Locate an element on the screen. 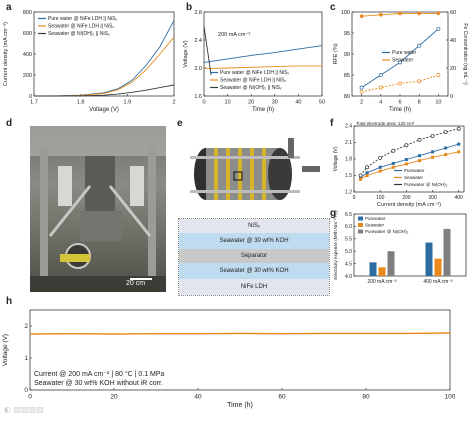 This screenshot has width=474, height=423. chart-annotation: 200 mA cm⁻² is located at coordinates (234, 35).